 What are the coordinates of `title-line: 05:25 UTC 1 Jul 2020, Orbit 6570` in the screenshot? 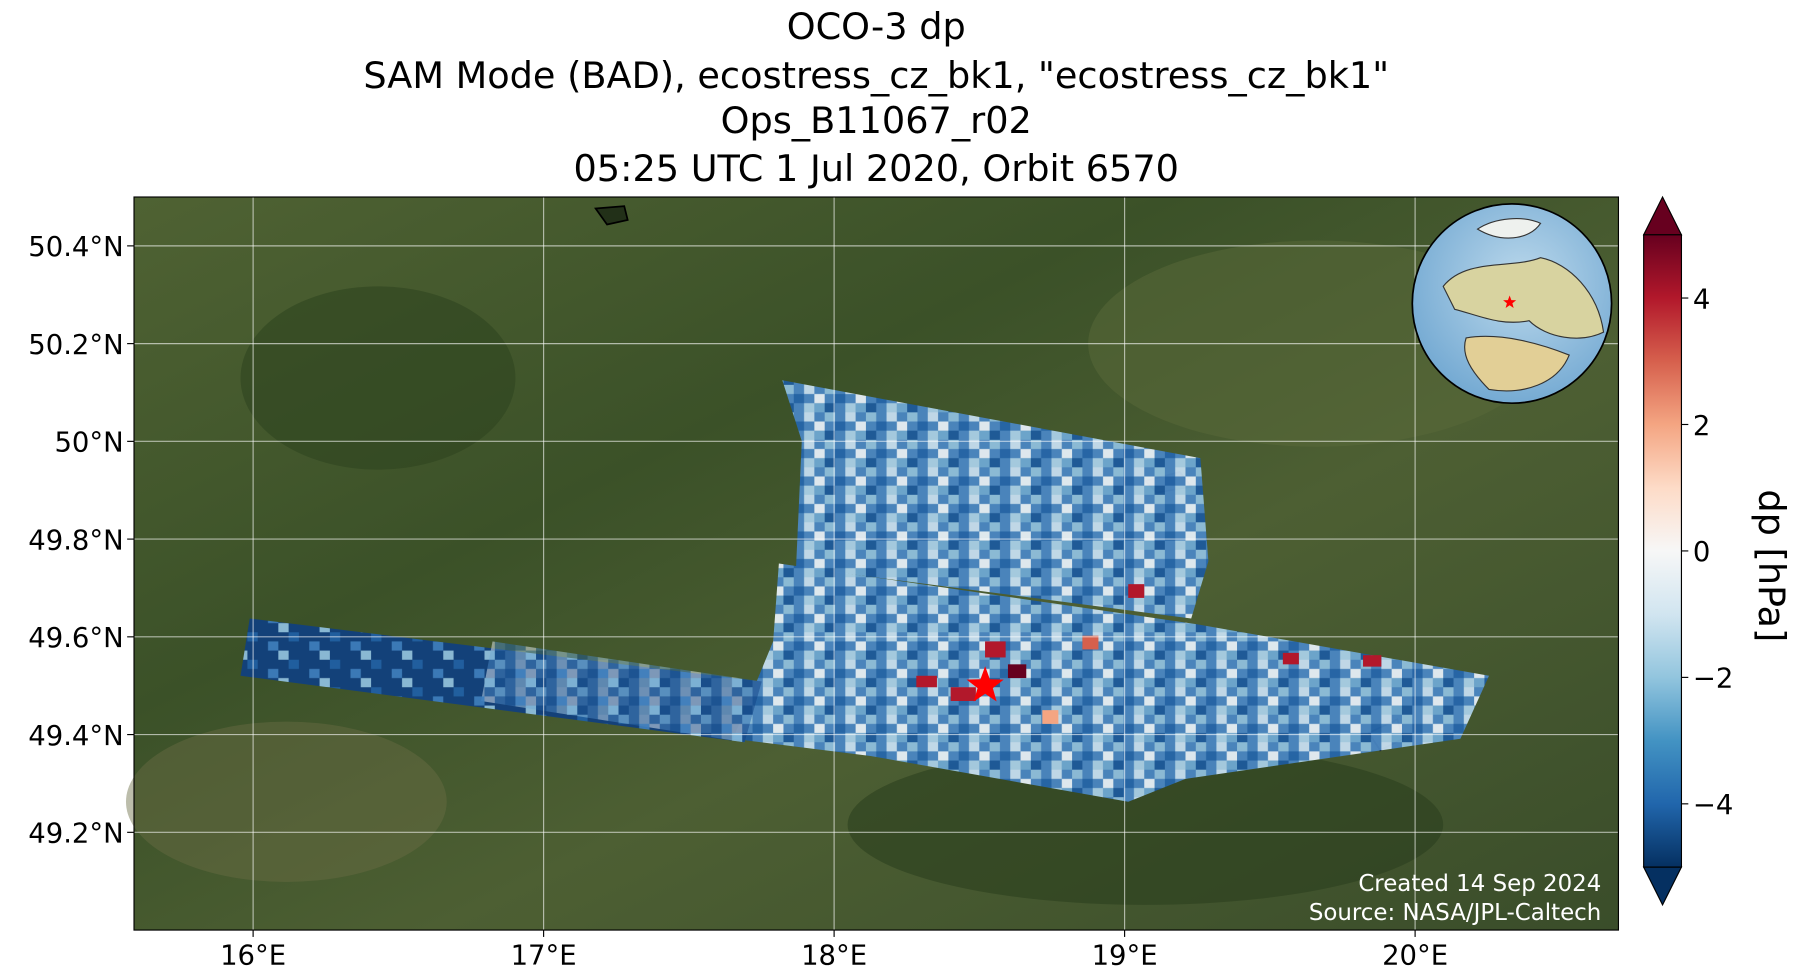 It's located at (875, 168).